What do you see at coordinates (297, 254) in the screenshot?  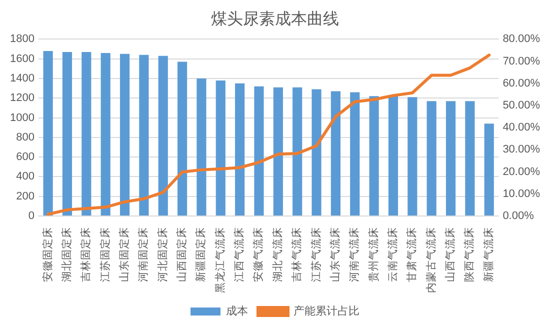 I see `x-tick-label: 吉林气流床` at bounding box center [297, 254].